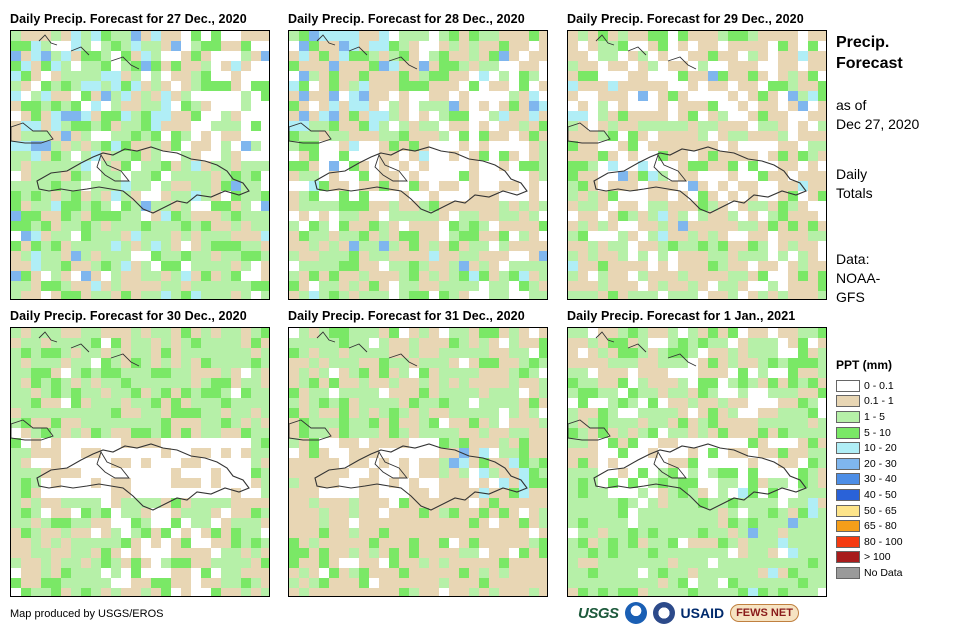 This screenshot has width=970, height=635. What do you see at coordinates (128, 19) in the screenshot?
I see `panel-title: Daily Precip. Forecast for 27 Dec., 2020` at bounding box center [128, 19].